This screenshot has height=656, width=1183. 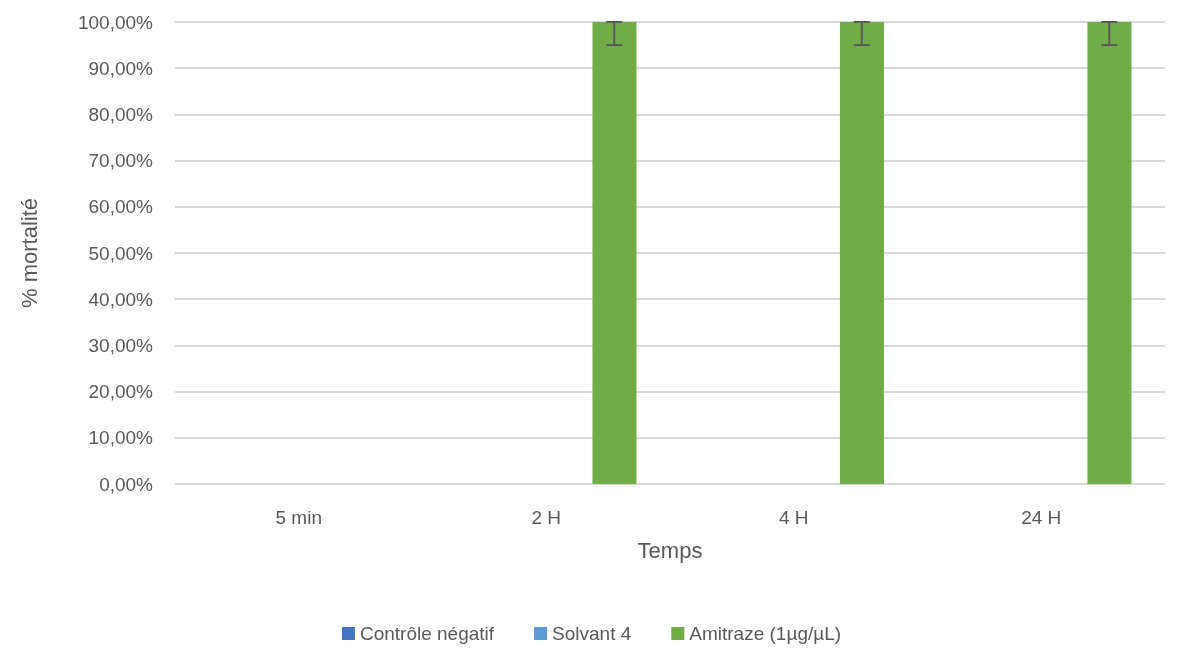 I want to click on y-tick-label: 80,00%, so click(x=121, y=114).